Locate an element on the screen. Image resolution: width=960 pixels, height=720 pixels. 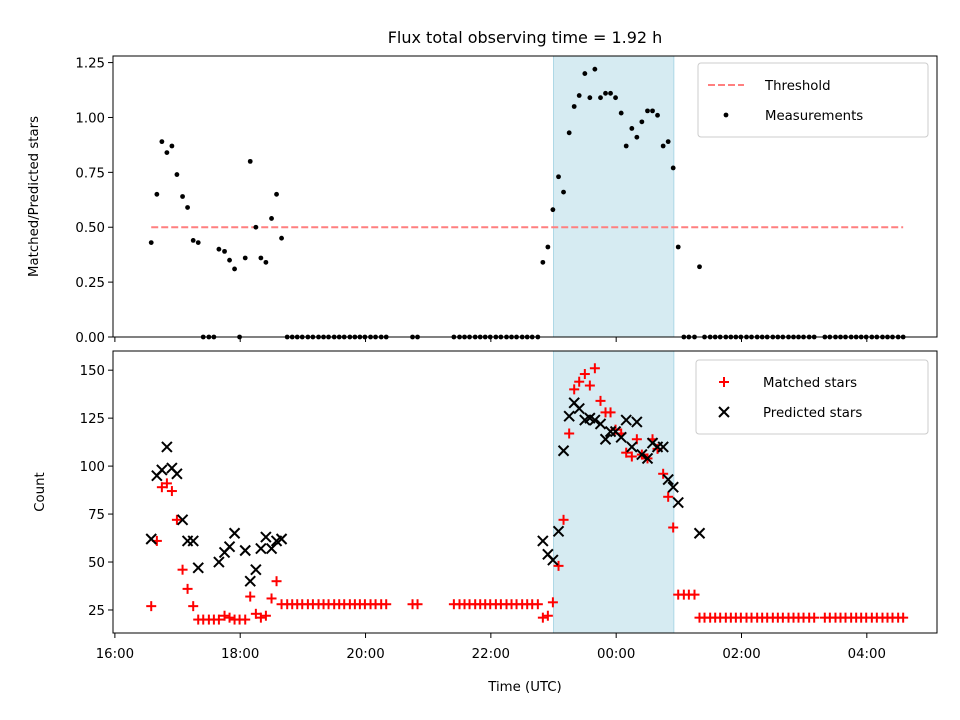
bottom-y-axis-label: Count is located at coordinates (40, 492).